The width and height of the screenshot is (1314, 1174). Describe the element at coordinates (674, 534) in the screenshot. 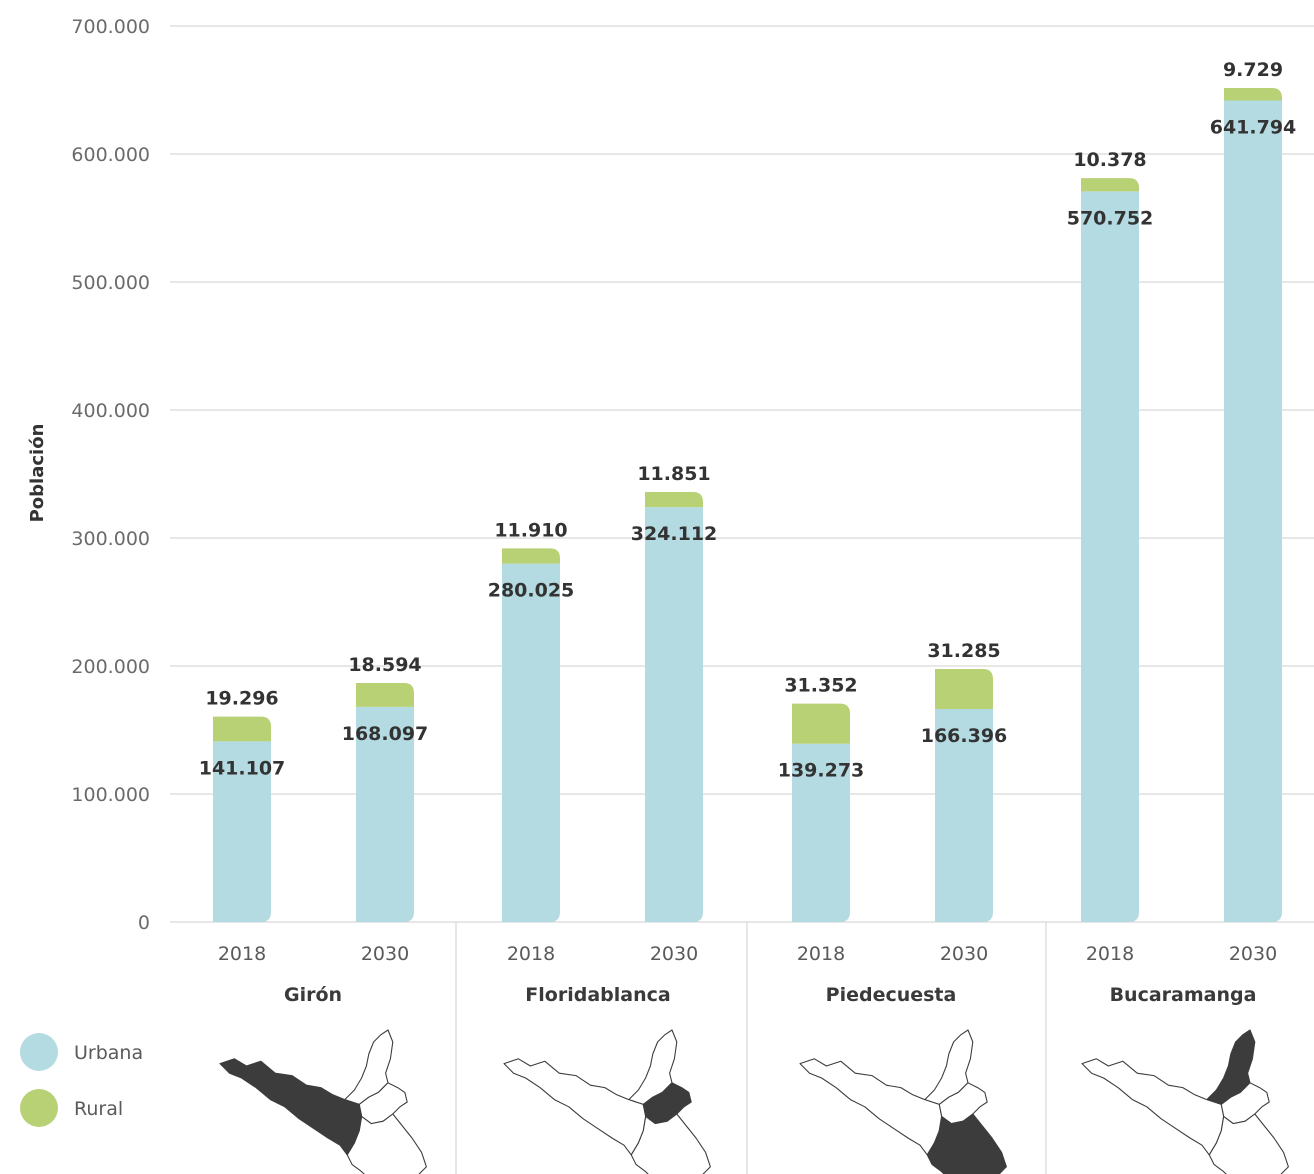

I see `data-label-urbana: 324.112` at that location.